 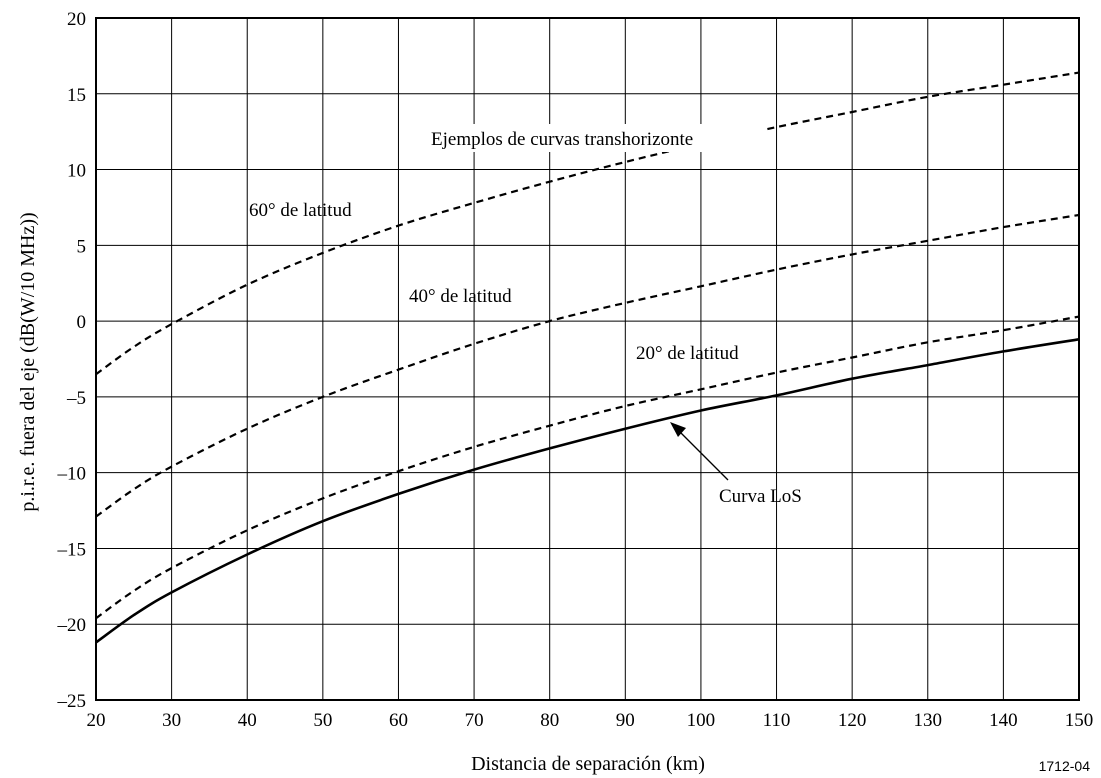 I want to click on x-tick-label: 20, so click(x=96, y=720).